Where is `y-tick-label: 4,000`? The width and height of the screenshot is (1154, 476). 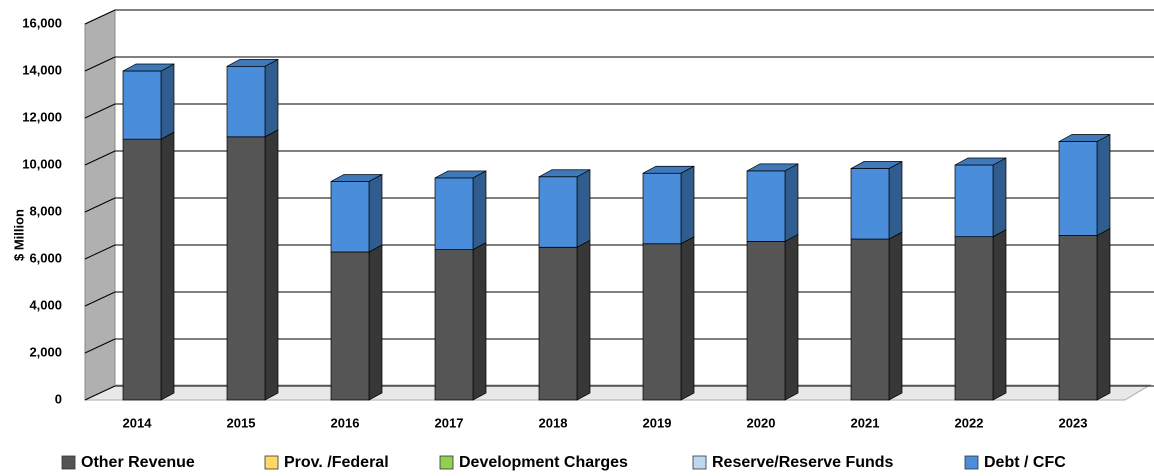
y-tick-label: 4,000 is located at coordinates (45, 304).